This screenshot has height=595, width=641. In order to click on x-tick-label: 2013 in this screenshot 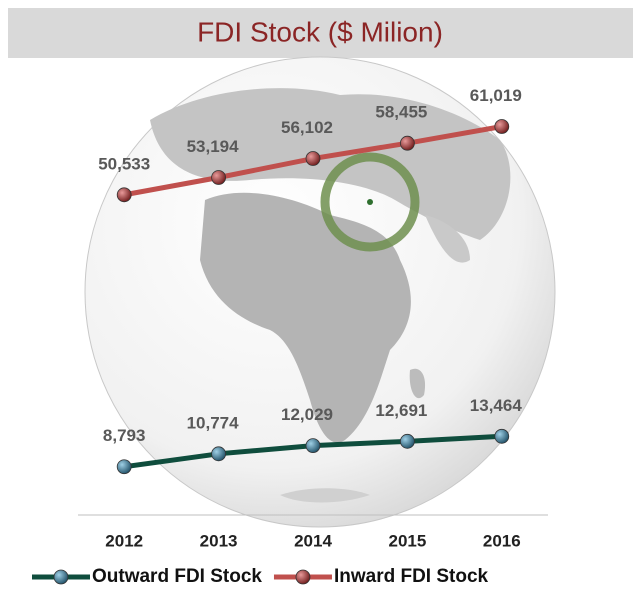, I will do `click(219, 540)`.